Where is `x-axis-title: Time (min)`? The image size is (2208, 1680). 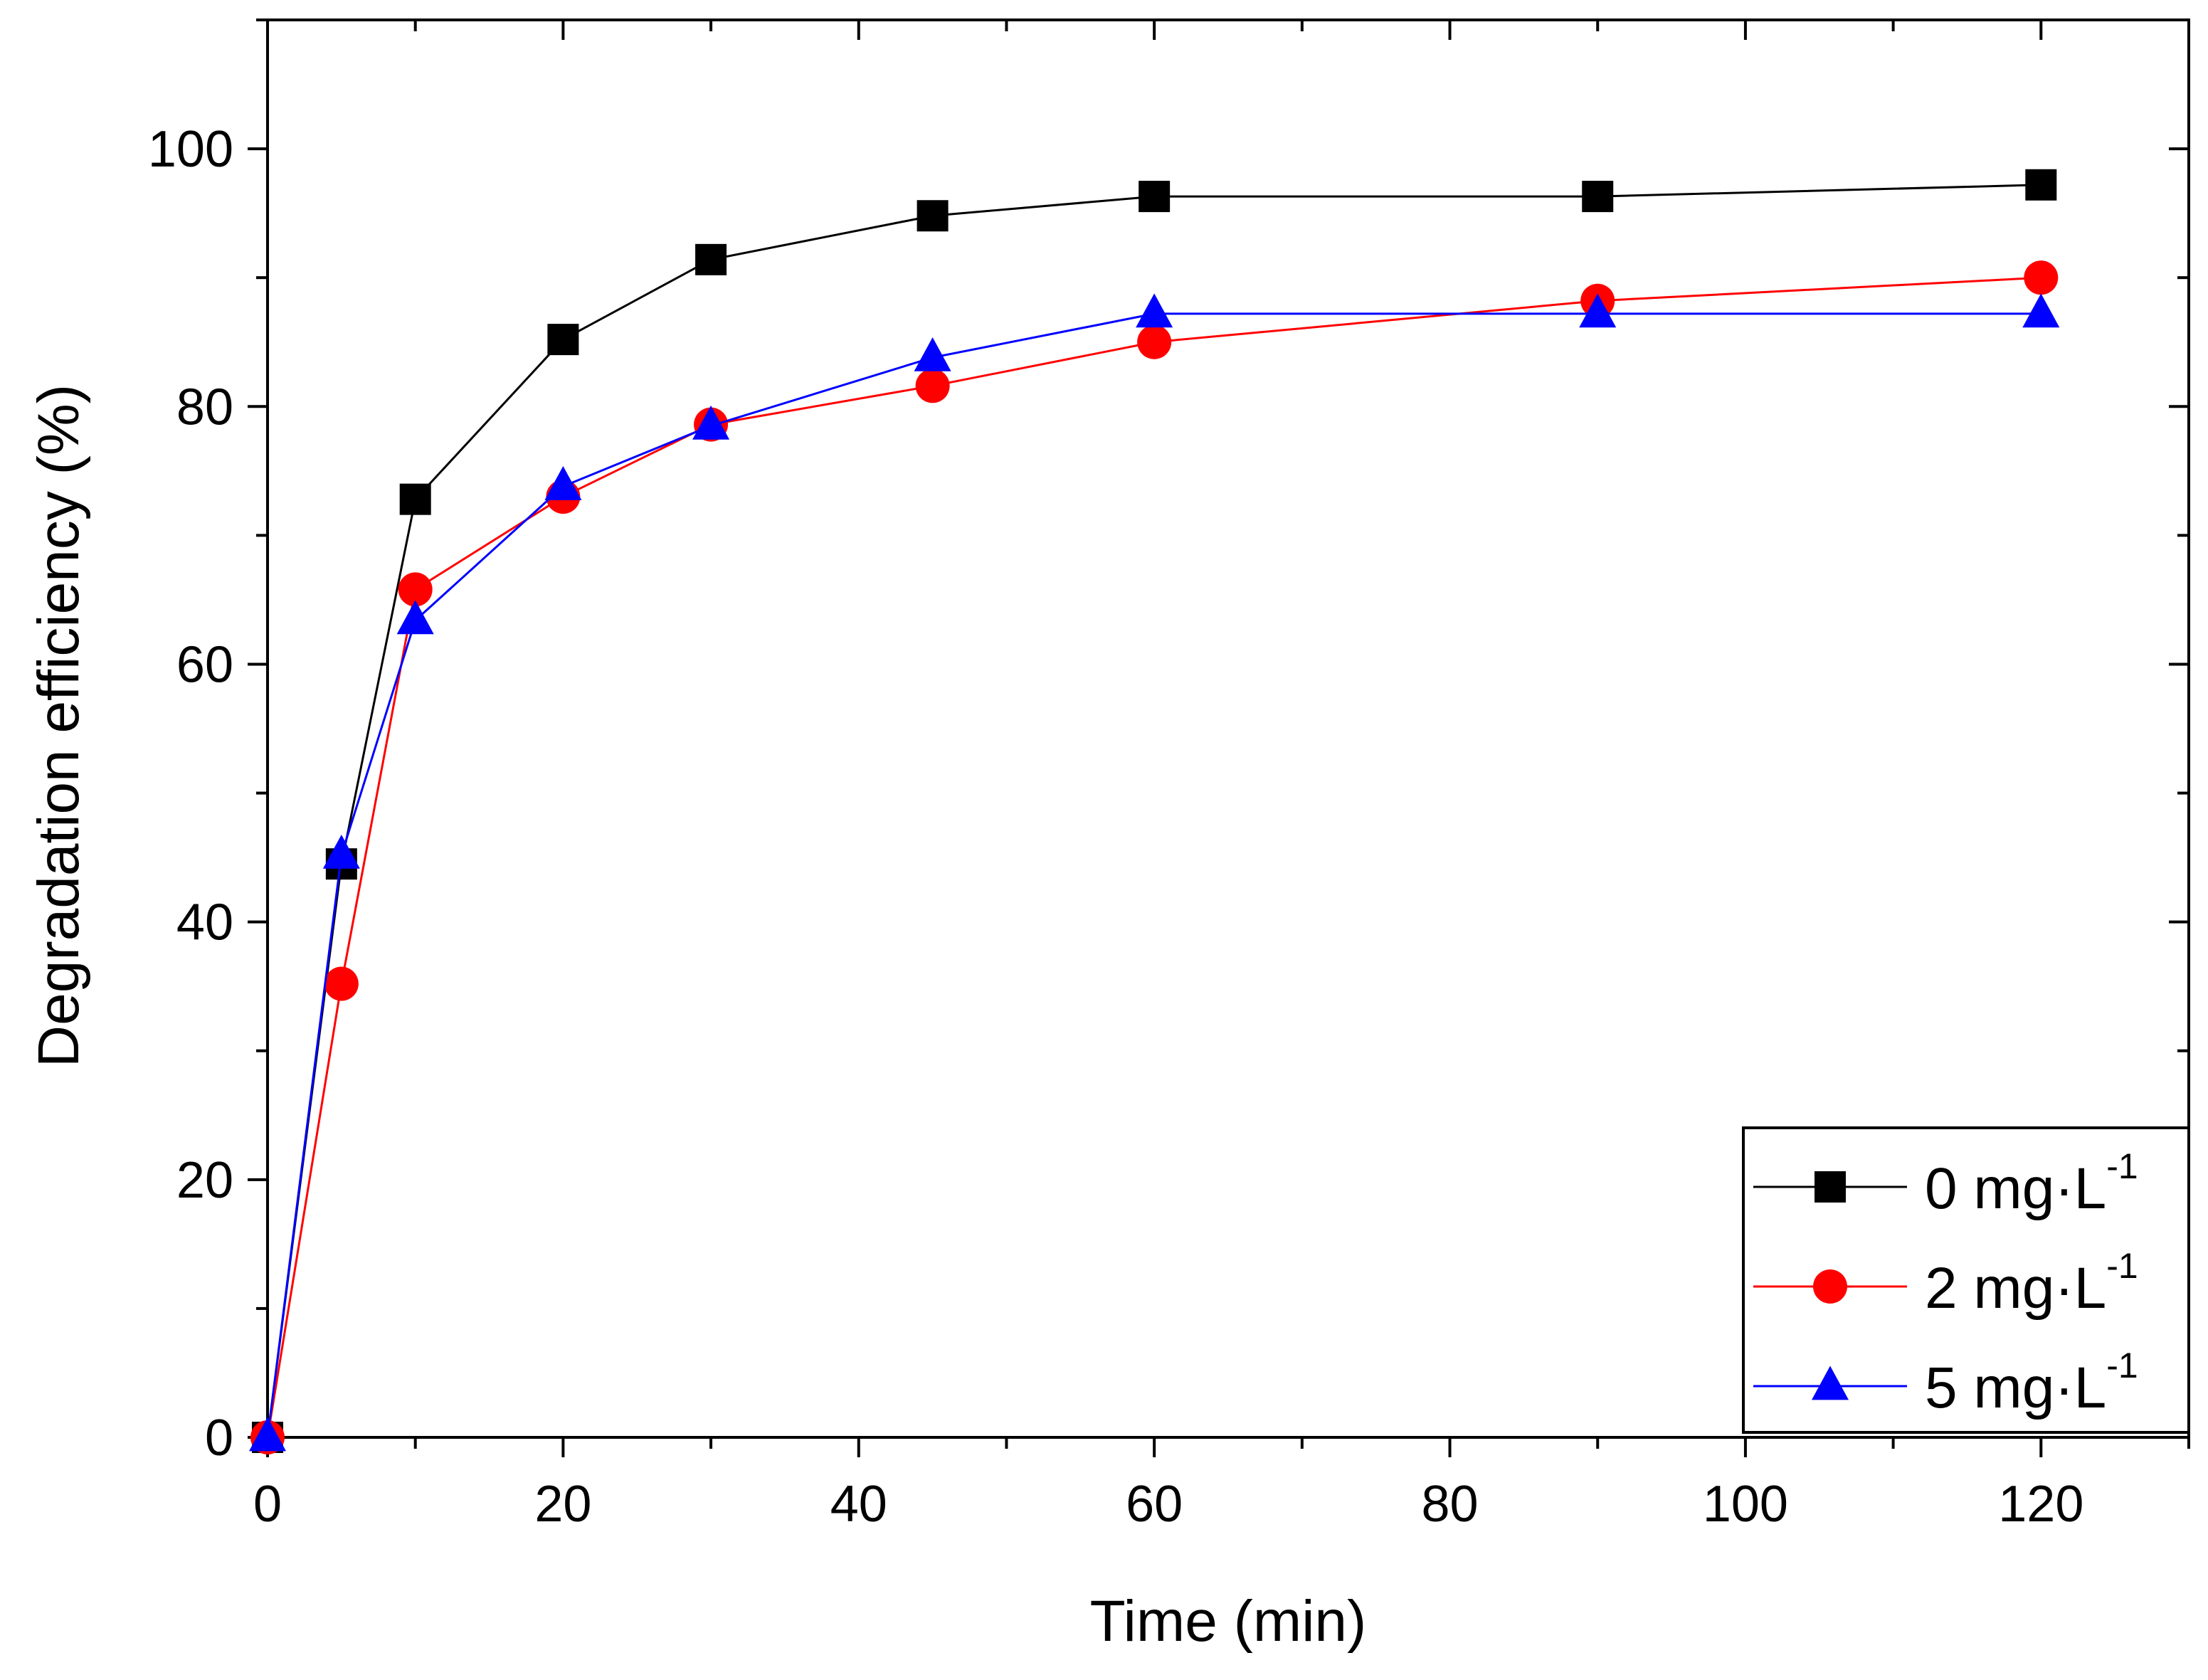 x-axis-title: Time (min) is located at coordinates (1229, 1621).